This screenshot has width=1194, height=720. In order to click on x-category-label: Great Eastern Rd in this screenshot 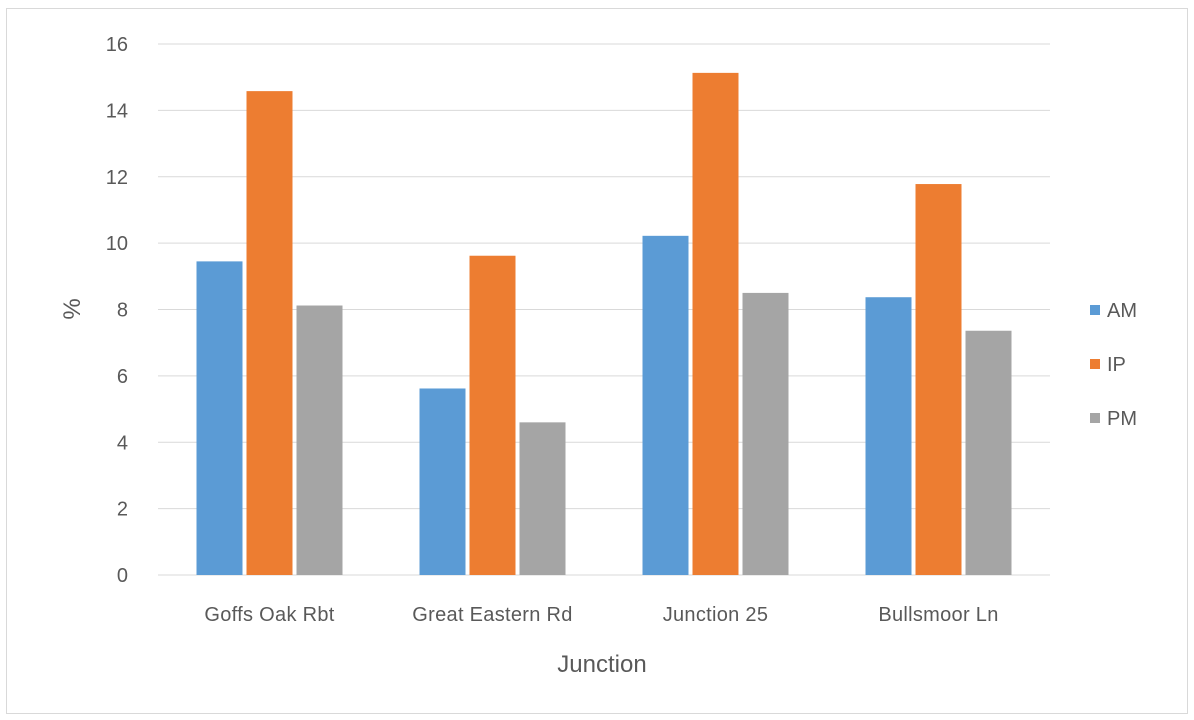, I will do `click(492, 615)`.